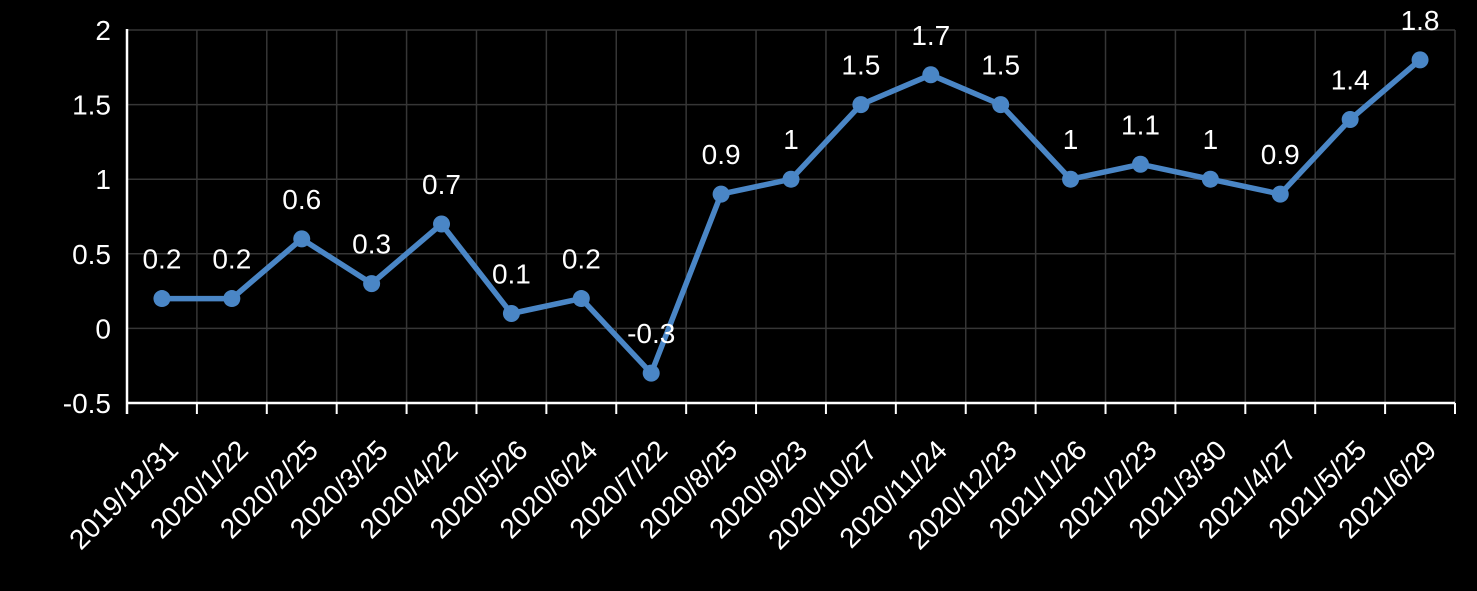 The height and width of the screenshot is (591, 1477). Describe the element at coordinates (91, 105) in the screenshot. I see `y-axis-tick-label: 1.5` at that location.